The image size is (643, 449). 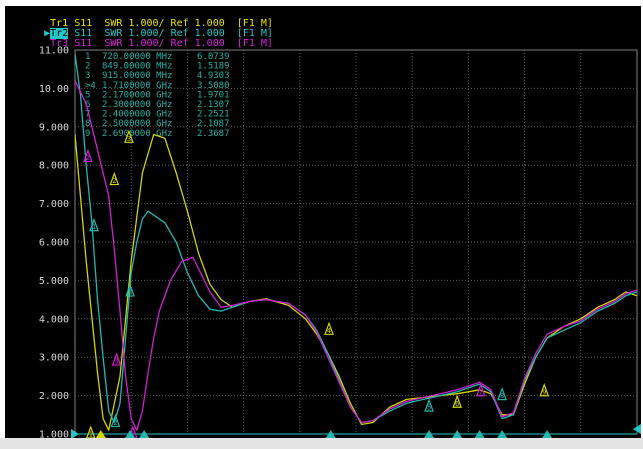 I want to click on y-tick-label: 2.000, so click(x=54, y=396).